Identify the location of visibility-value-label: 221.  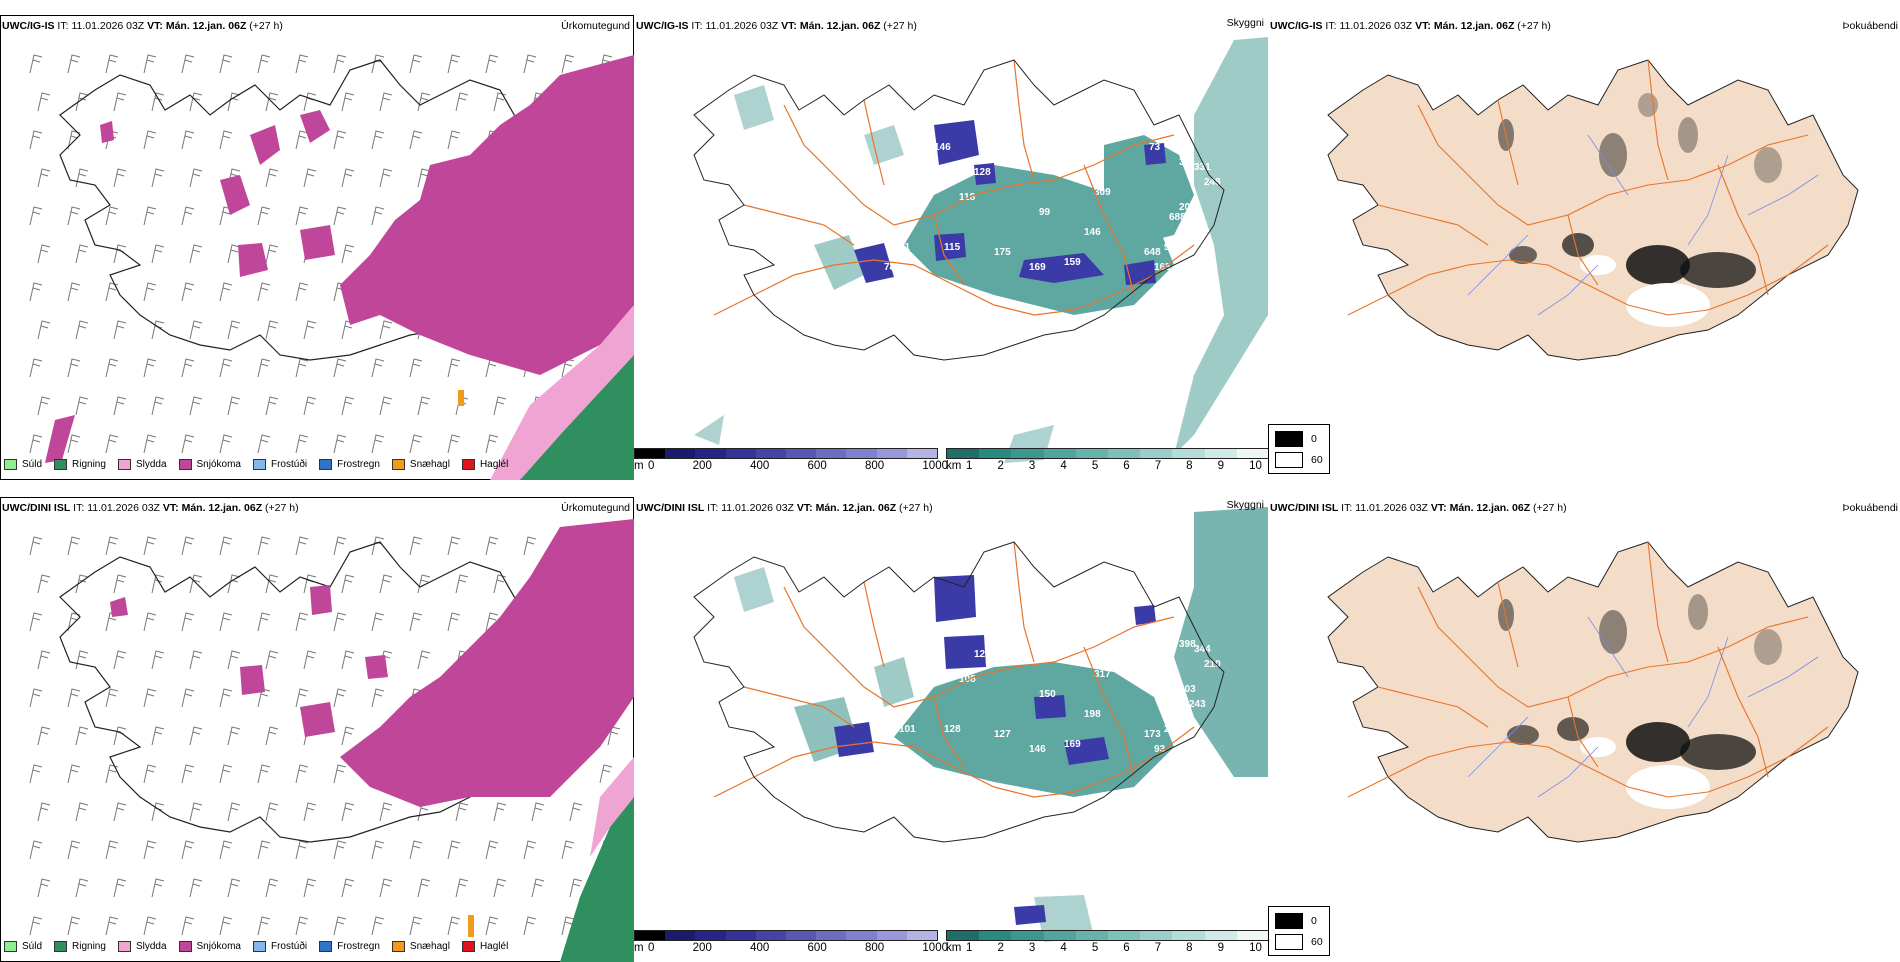
(1122, 609).